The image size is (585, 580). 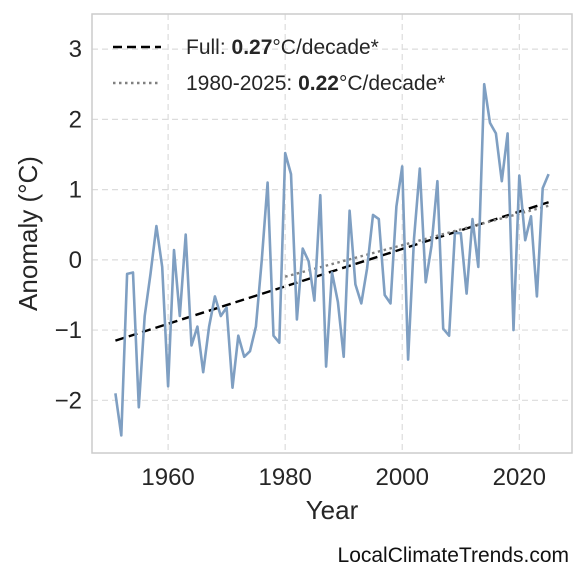 I want to click on x-tick-label: 1960, so click(x=167, y=477).